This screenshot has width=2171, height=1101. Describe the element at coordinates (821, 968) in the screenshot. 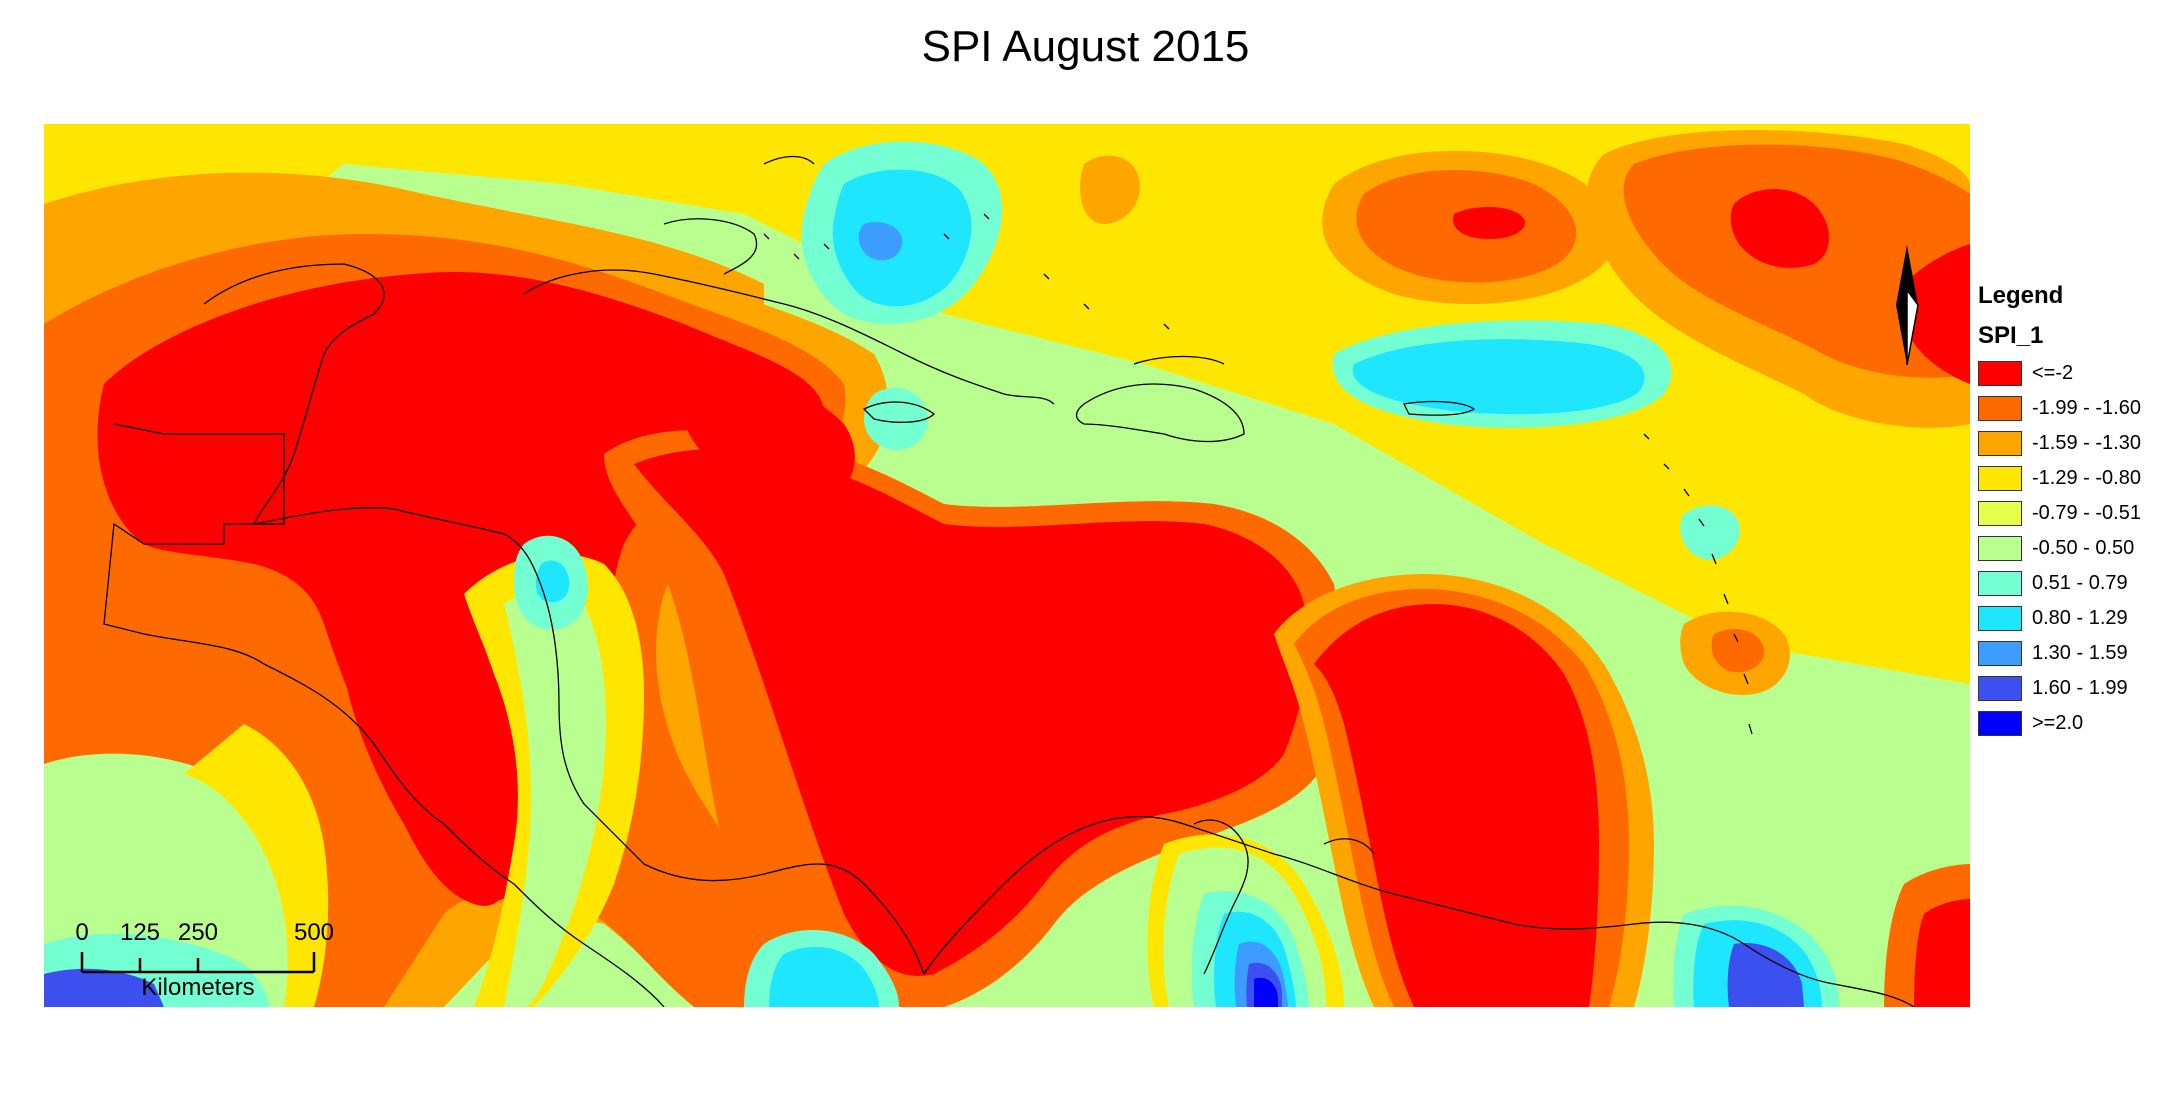

I see `zone-blue-panama` at that location.